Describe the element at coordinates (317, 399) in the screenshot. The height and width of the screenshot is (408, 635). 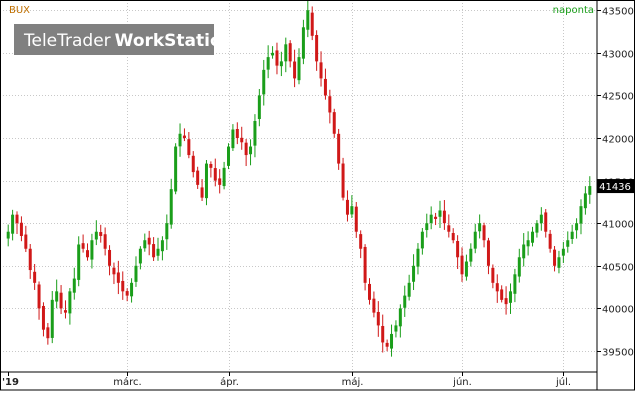
I see `footer` at that location.